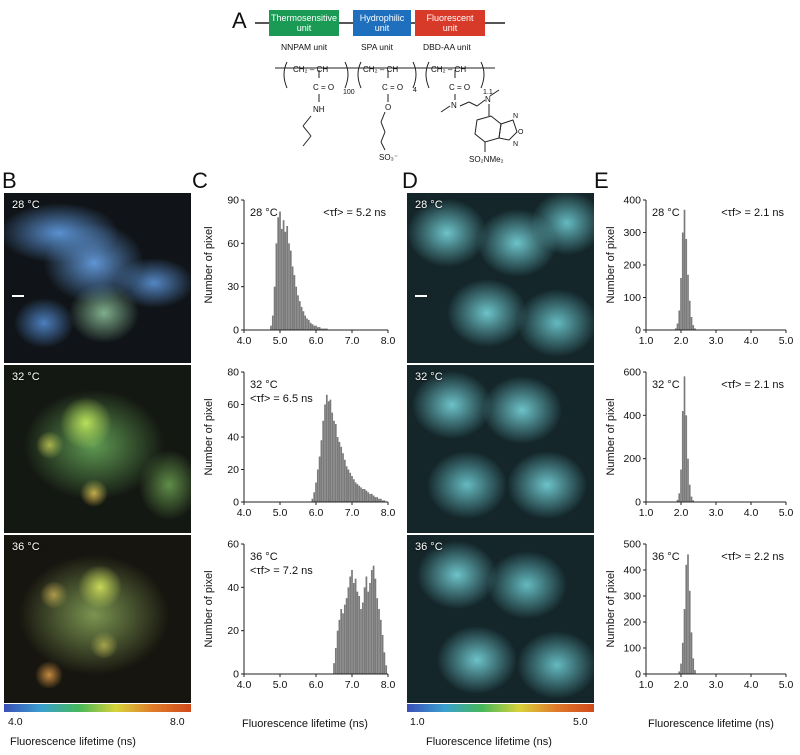 The width and height of the screenshot is (800, 755). What do you see at coordinates (281, 399) in the screenshot?
I see `mean-lifetime-annotation: <τf> = 6.5 ns` at bounding box center [281, 399].